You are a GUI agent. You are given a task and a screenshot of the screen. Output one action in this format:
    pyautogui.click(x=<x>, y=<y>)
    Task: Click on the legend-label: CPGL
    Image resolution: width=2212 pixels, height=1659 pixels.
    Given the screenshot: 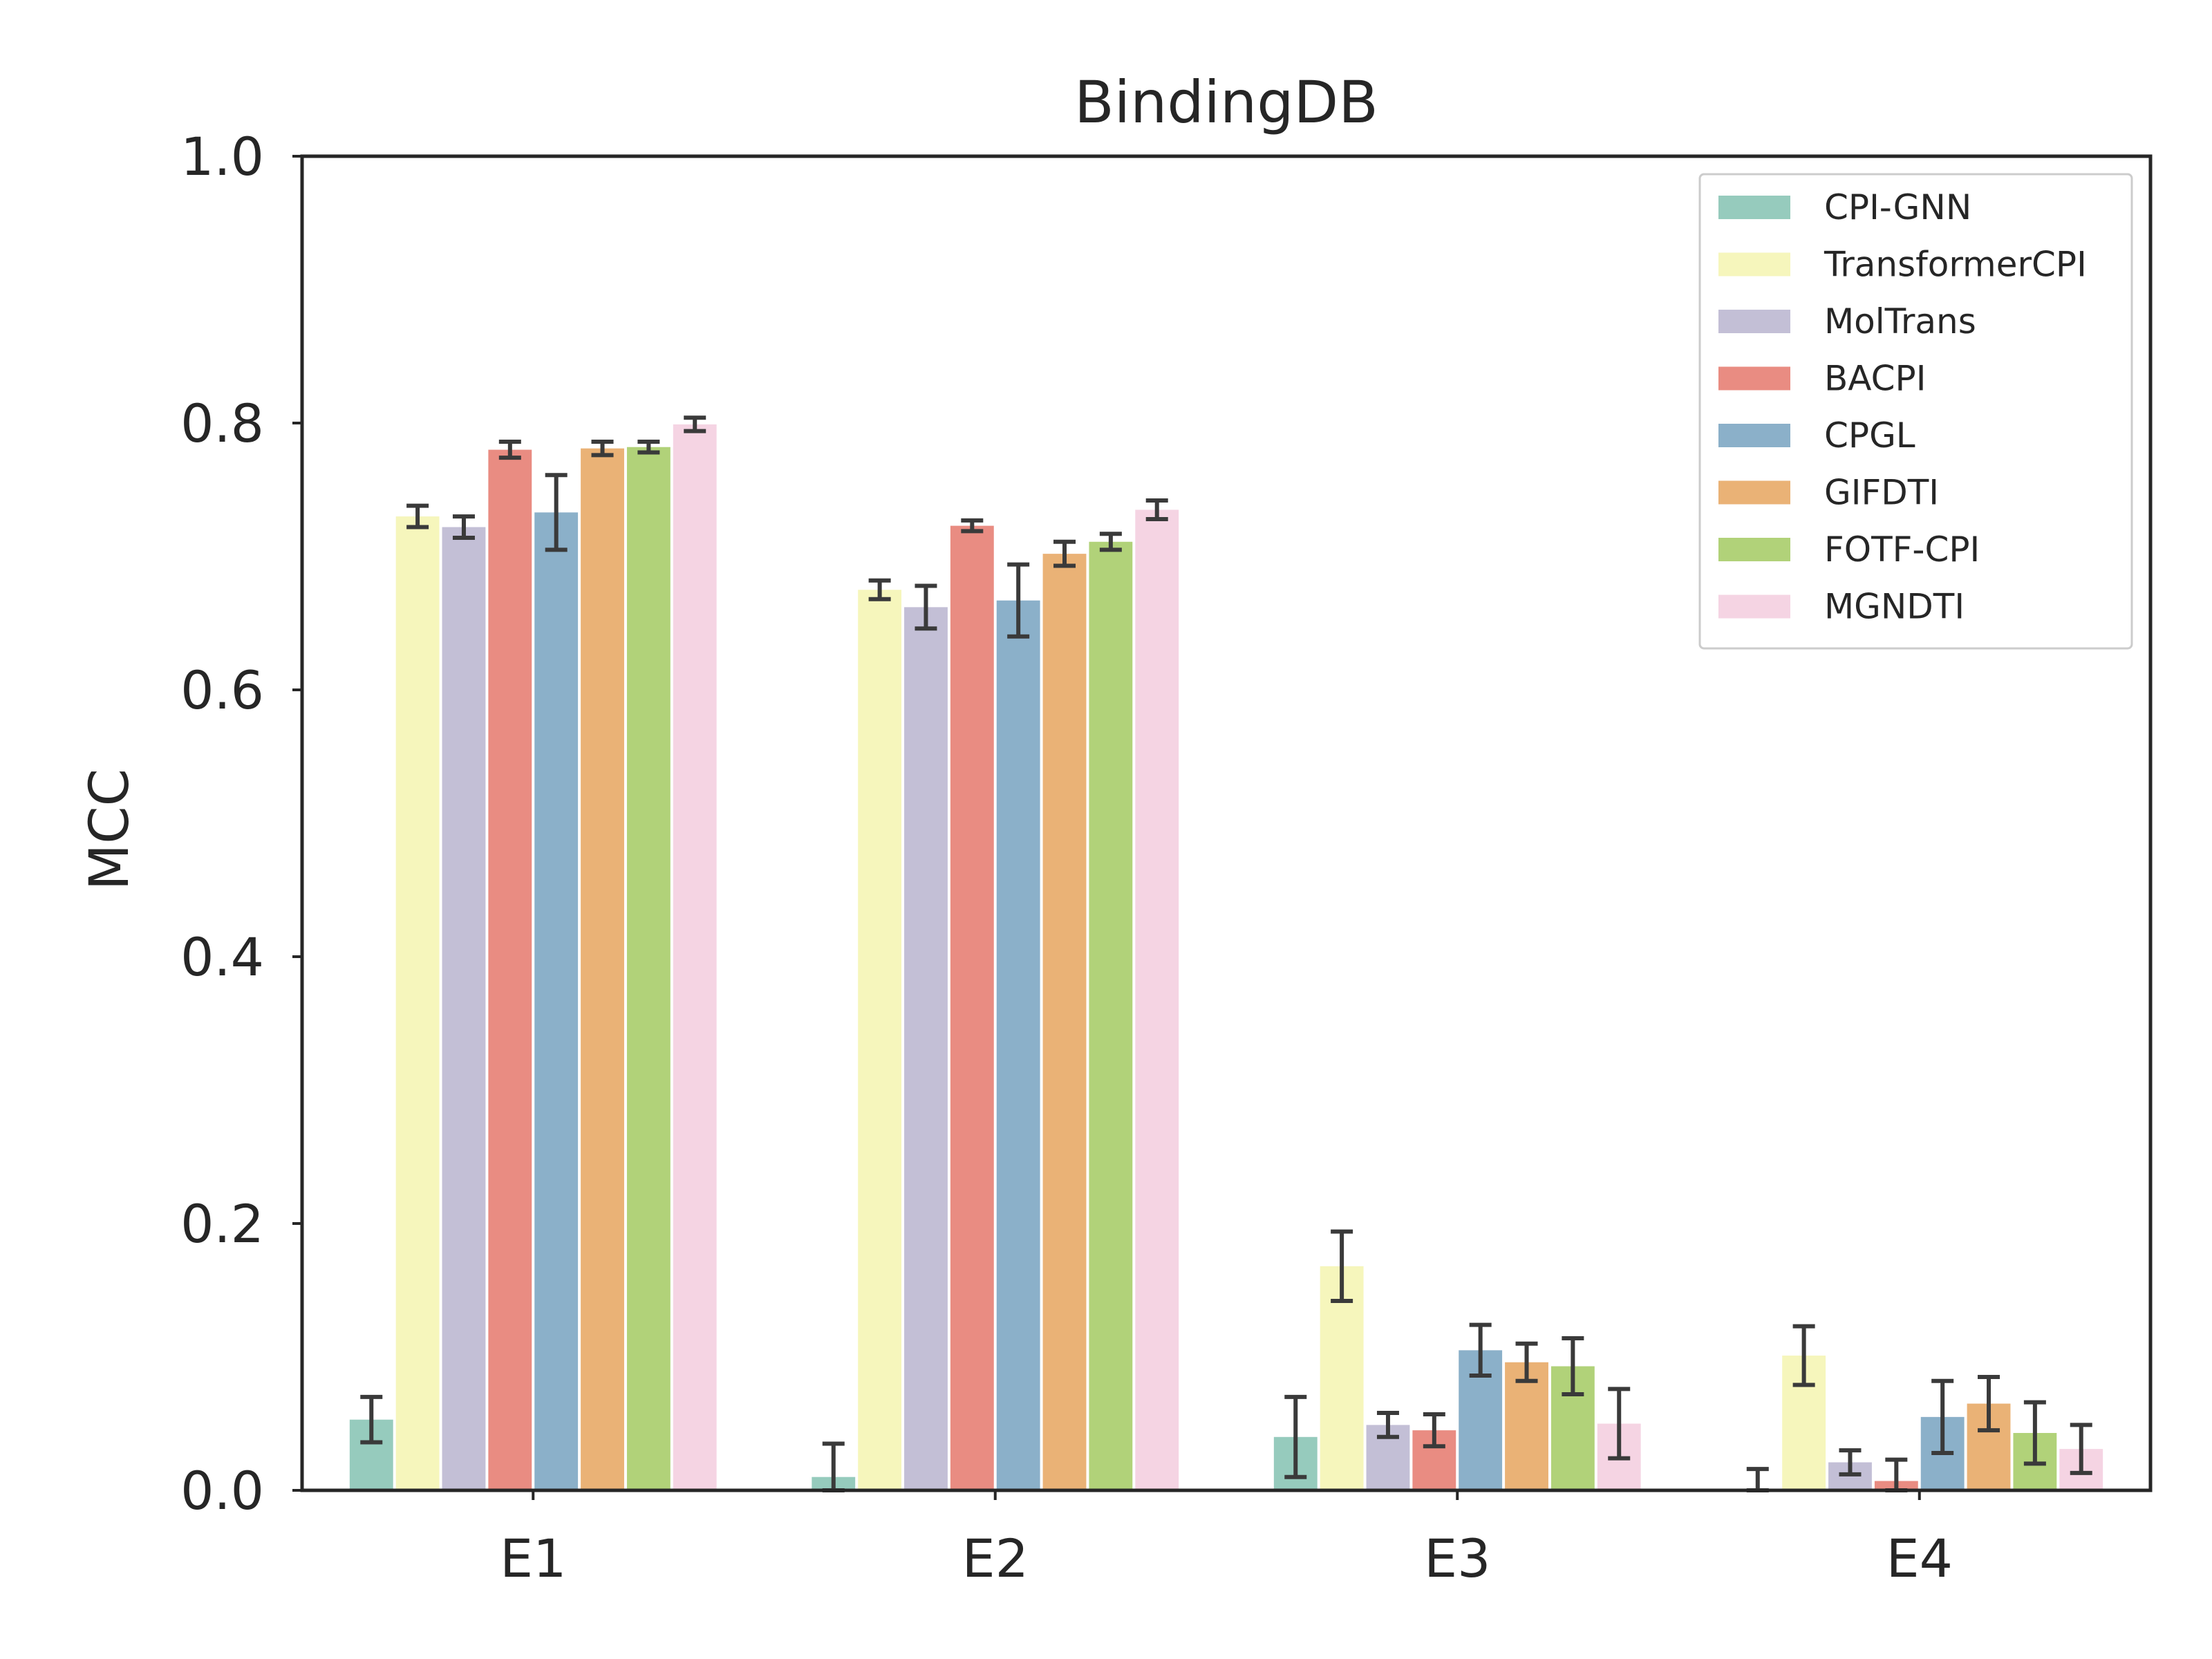 What is the action you would take?
    pyautogui.click(x=1869, y=435)
    